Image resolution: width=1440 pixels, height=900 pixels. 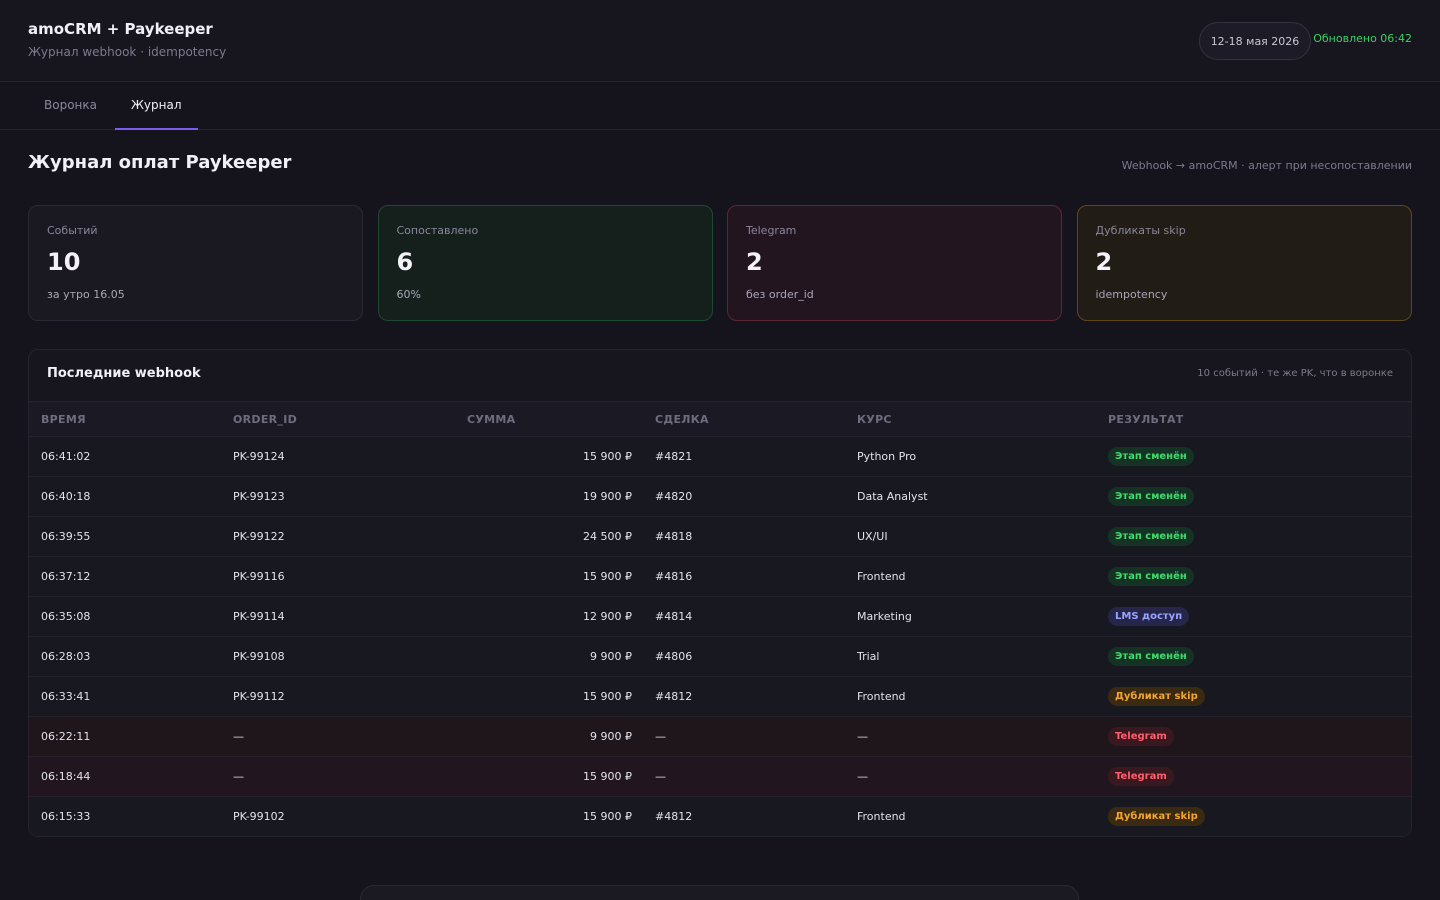 I want to click on time: 06:22:11, so click(x=66, y=736).